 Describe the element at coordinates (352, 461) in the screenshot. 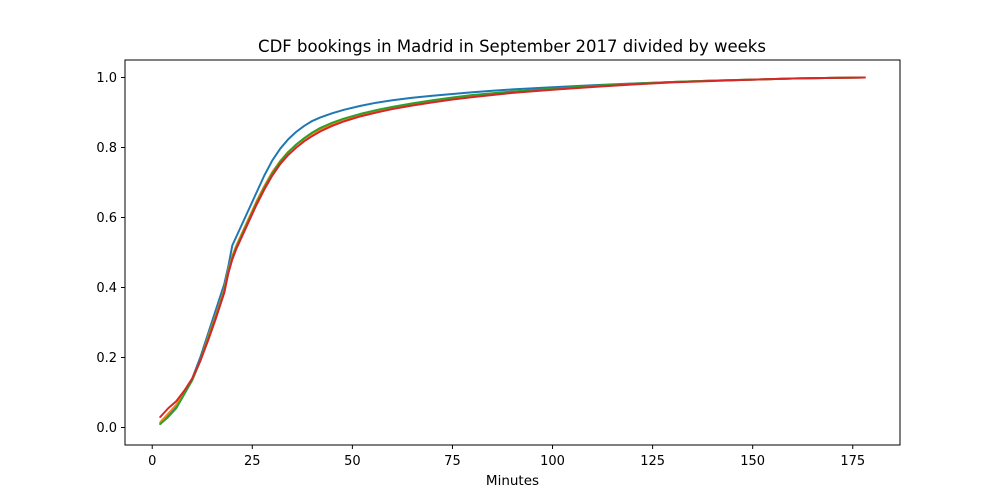

I see `x-tick-label: 50` at that location.